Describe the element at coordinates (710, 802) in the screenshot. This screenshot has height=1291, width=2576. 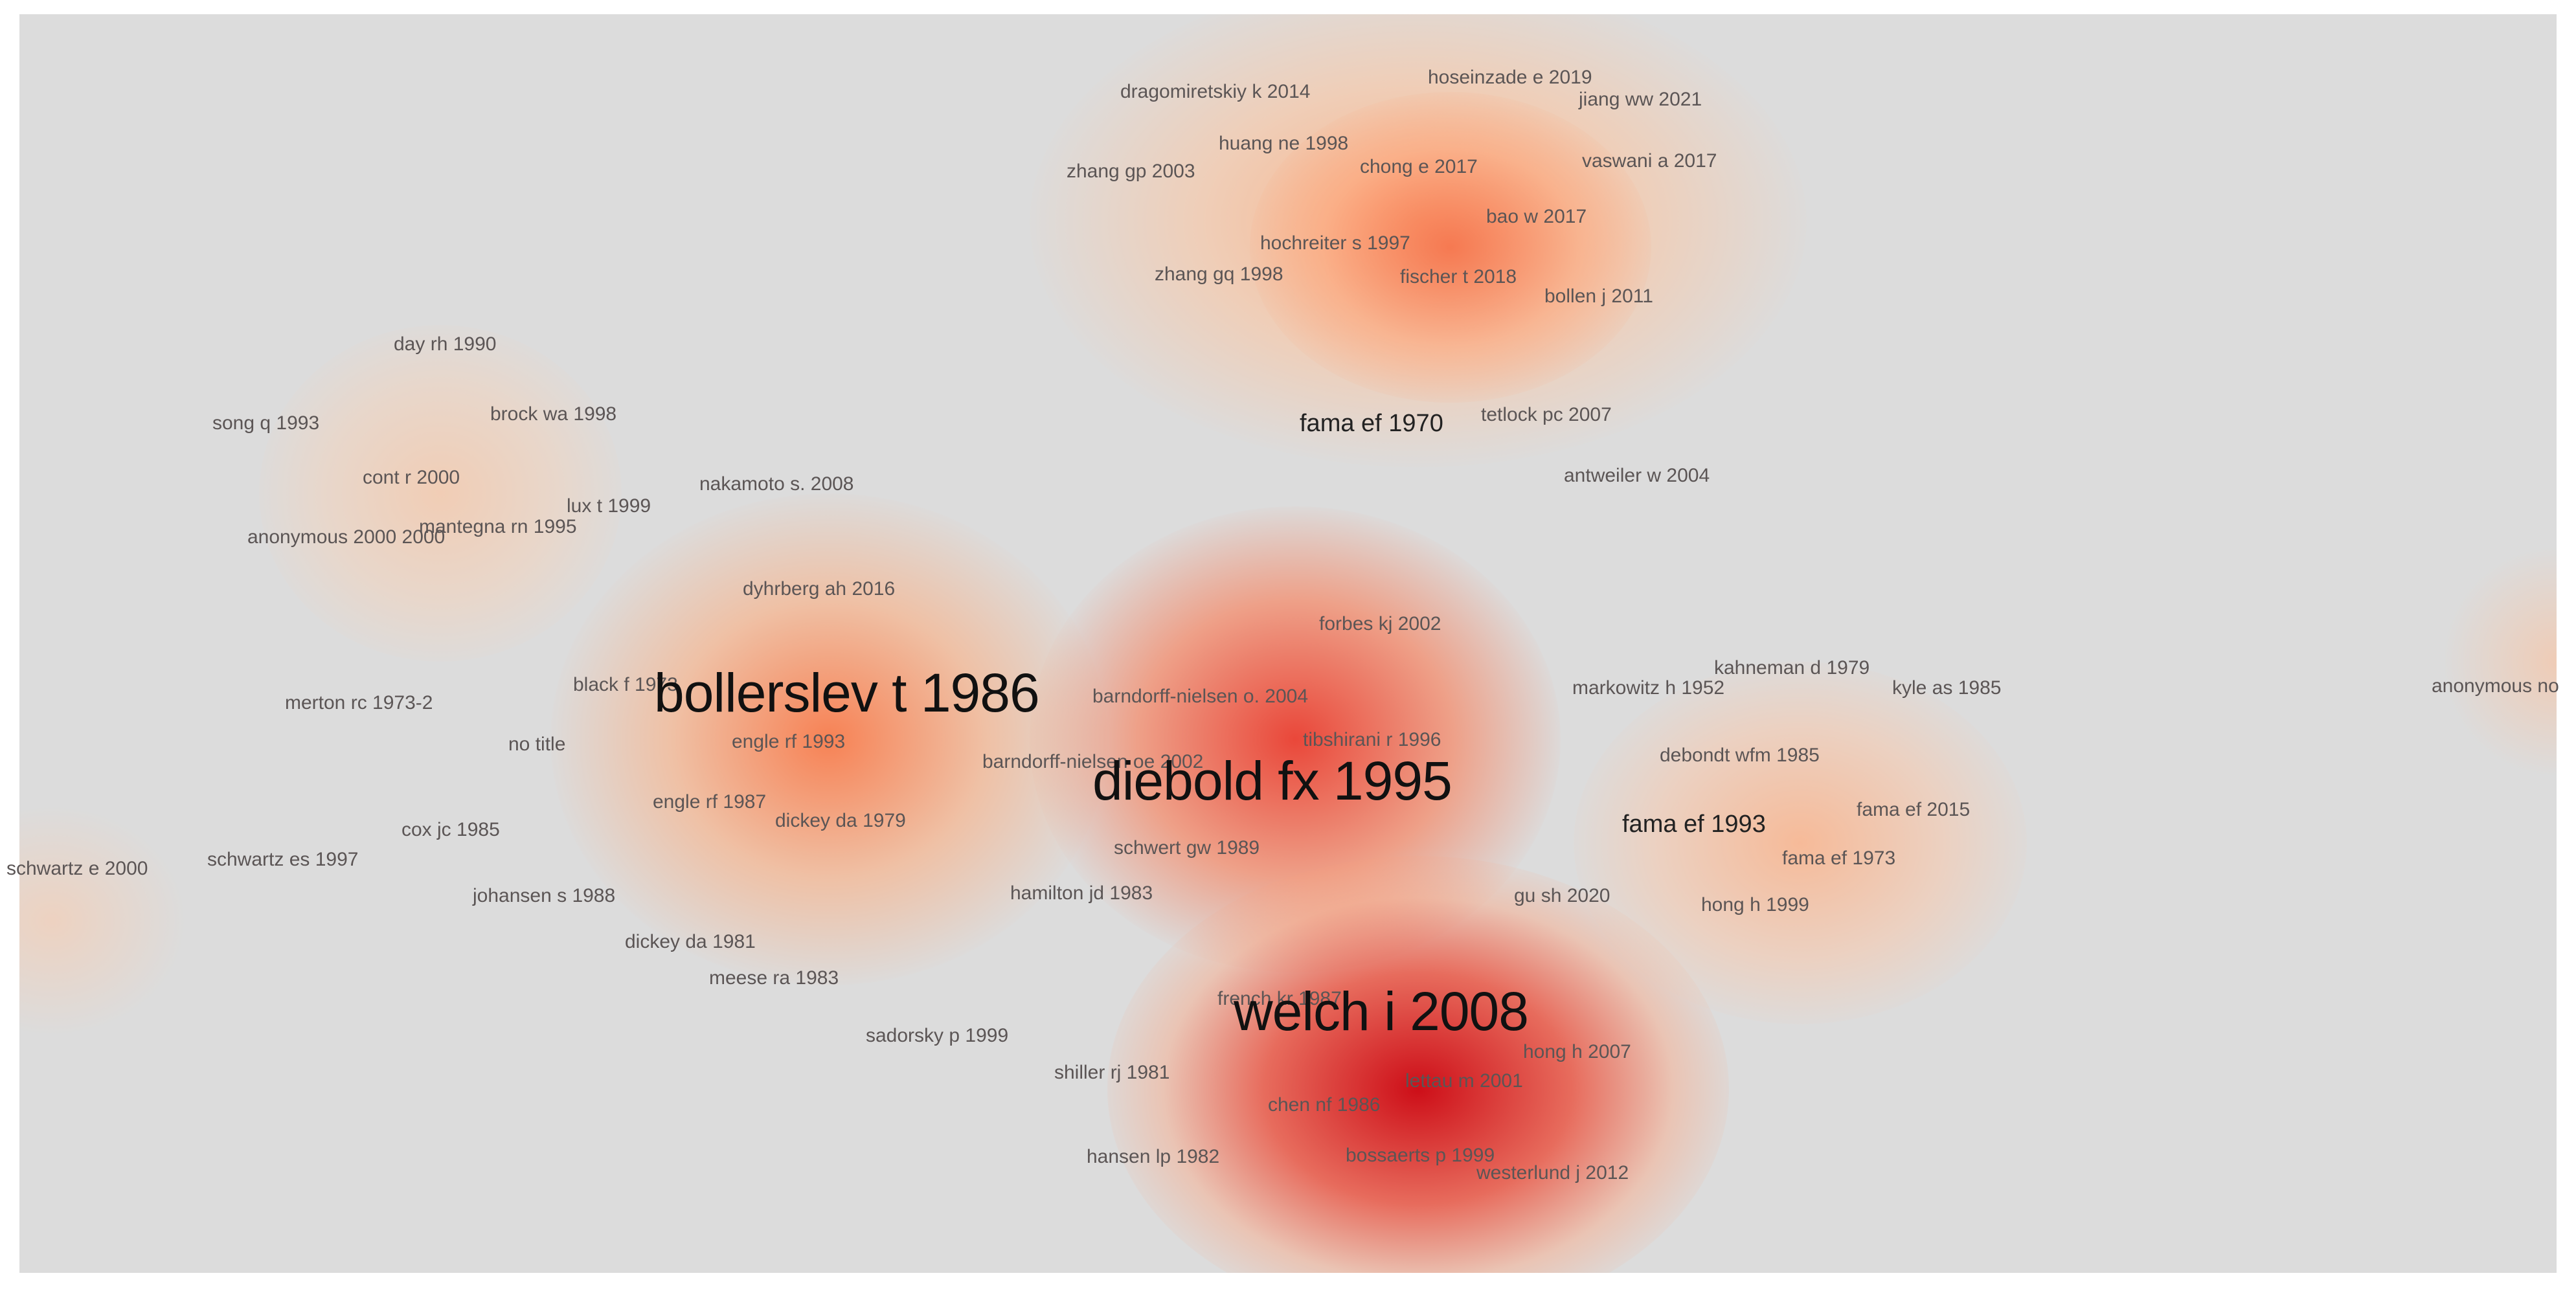
I see `node-label: engle rf 1987` at that location.